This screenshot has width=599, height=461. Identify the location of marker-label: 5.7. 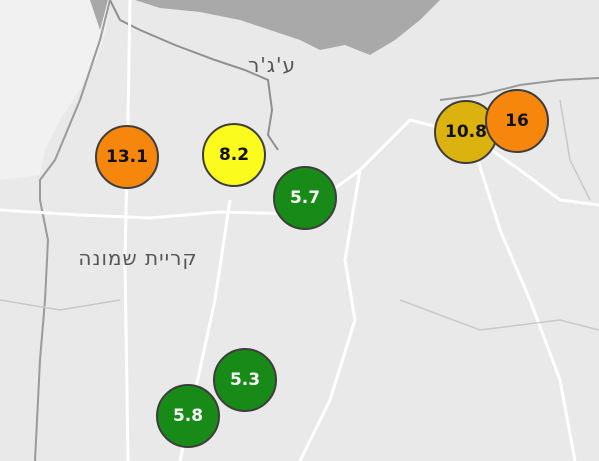
(305, 198).